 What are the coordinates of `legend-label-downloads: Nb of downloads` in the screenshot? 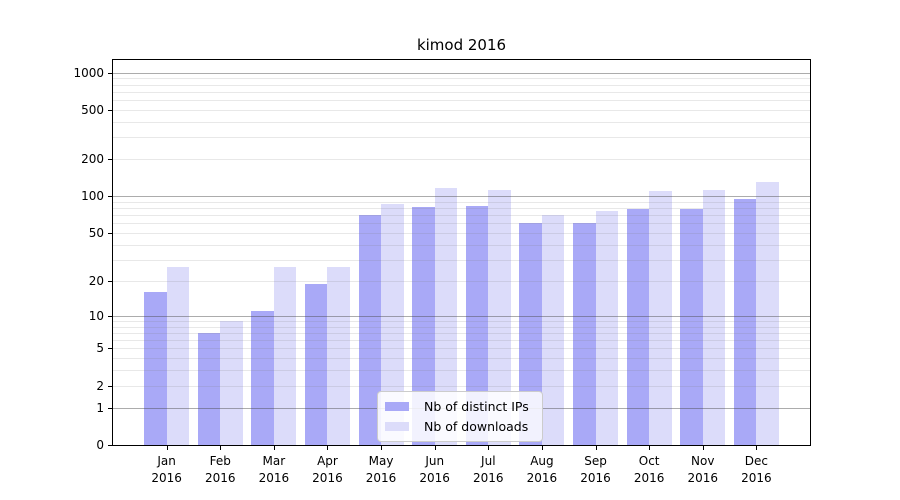 It's located at (476, 426).